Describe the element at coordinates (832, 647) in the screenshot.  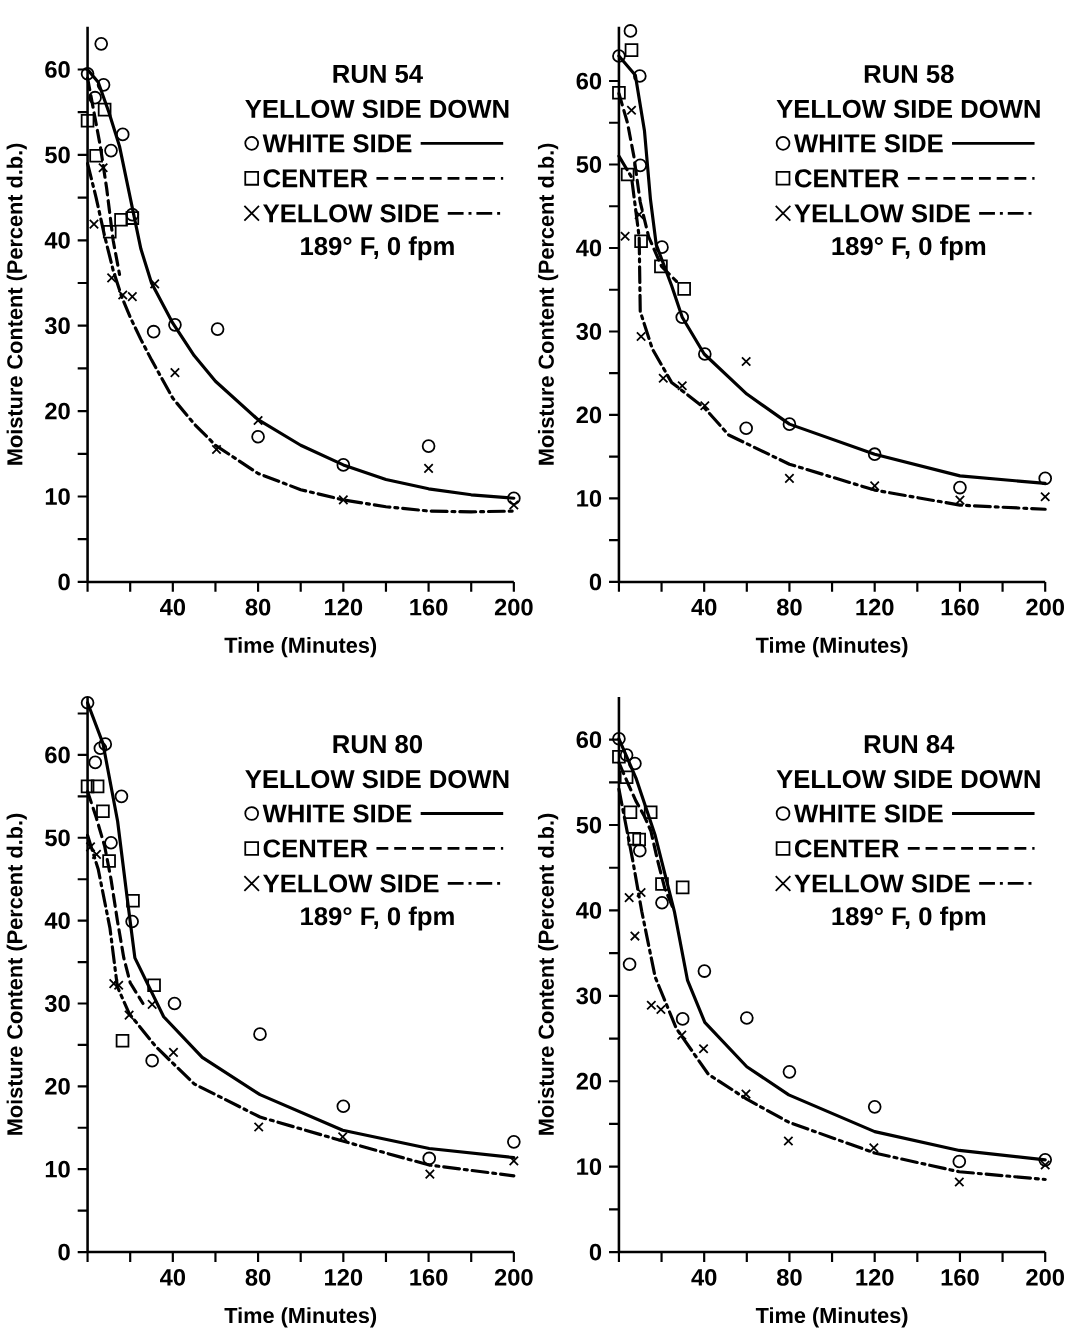
I see `x-axis-title: Time (Minutes)` at that location.